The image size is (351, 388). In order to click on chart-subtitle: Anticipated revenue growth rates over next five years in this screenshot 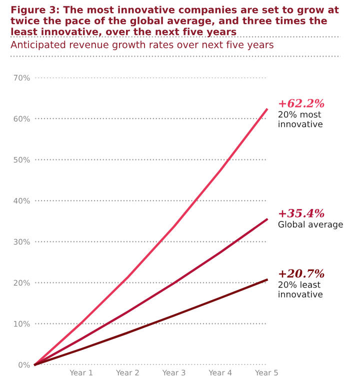, I will do `click(142, 45)`.